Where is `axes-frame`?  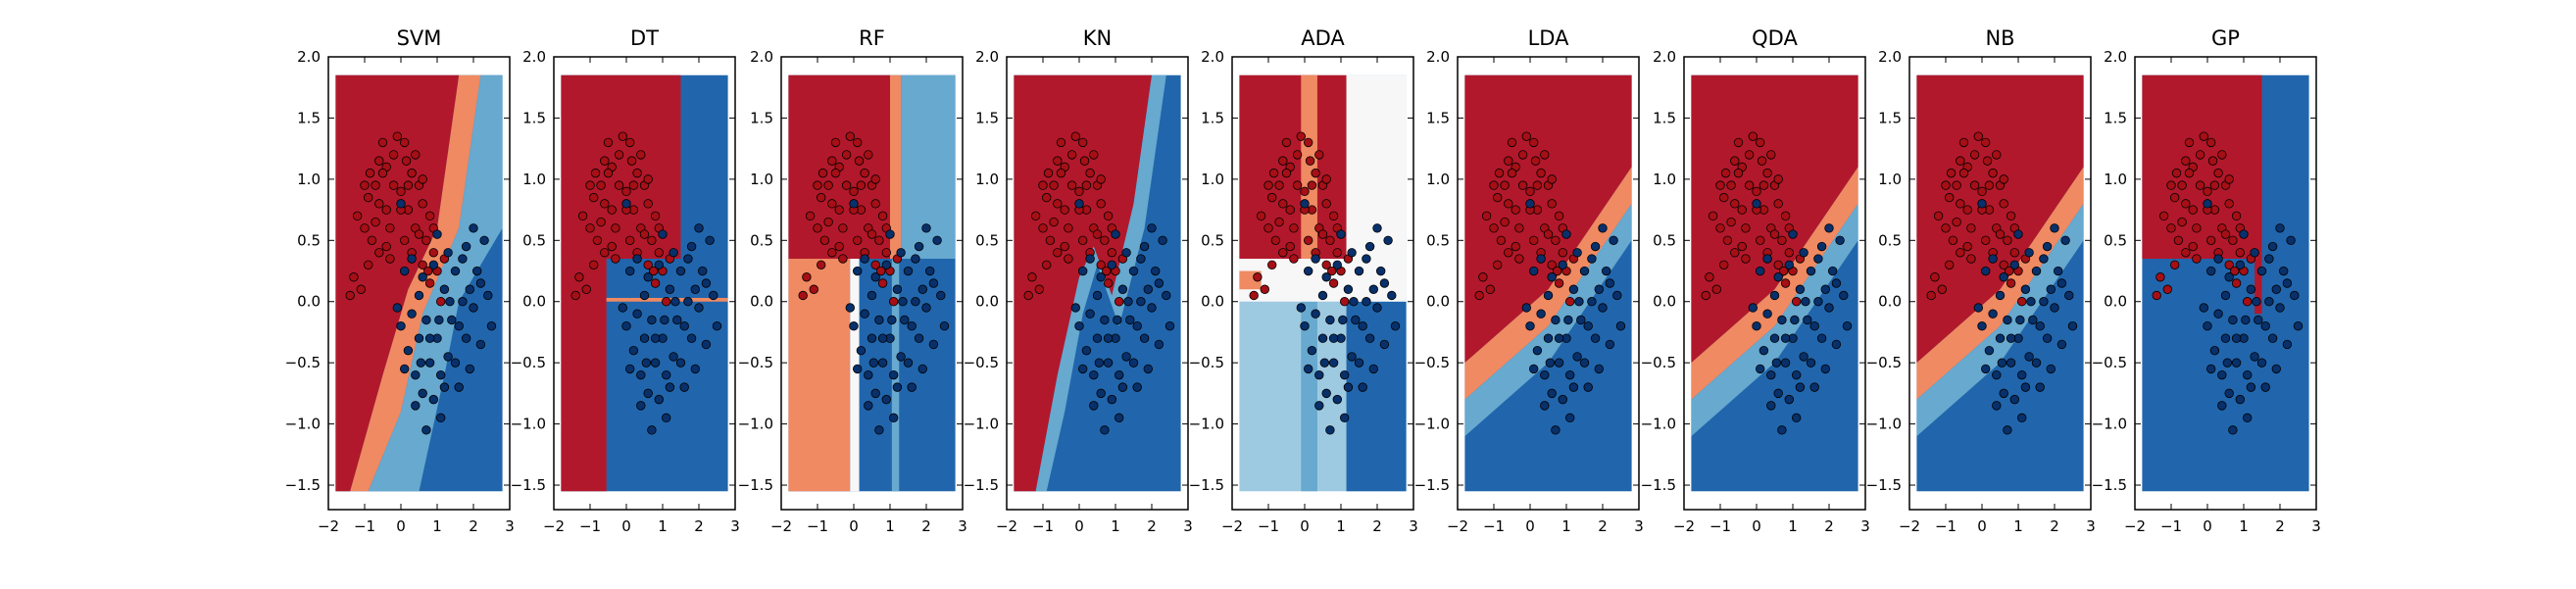 axes-frame is located at coordinates (419, 283).